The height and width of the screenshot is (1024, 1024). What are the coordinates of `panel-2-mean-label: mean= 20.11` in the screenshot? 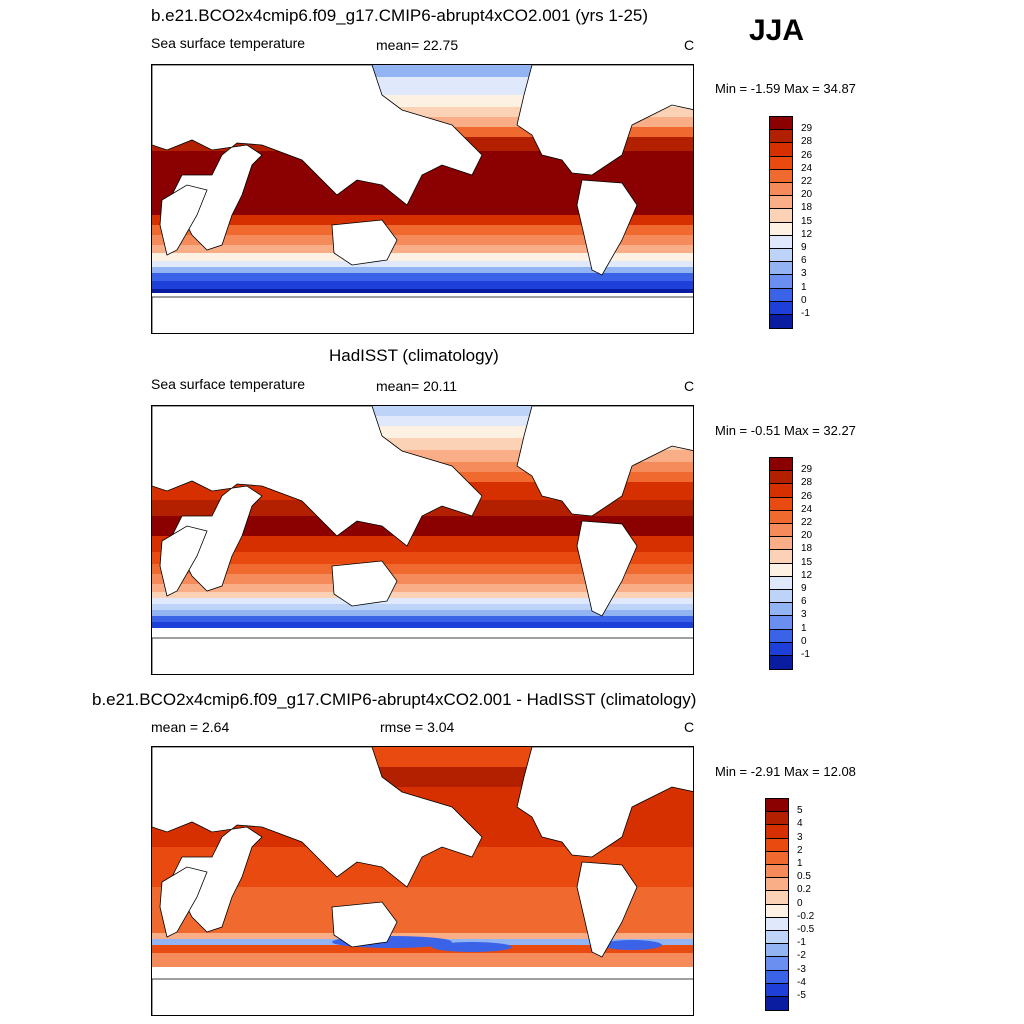 It's located at (417, 386).